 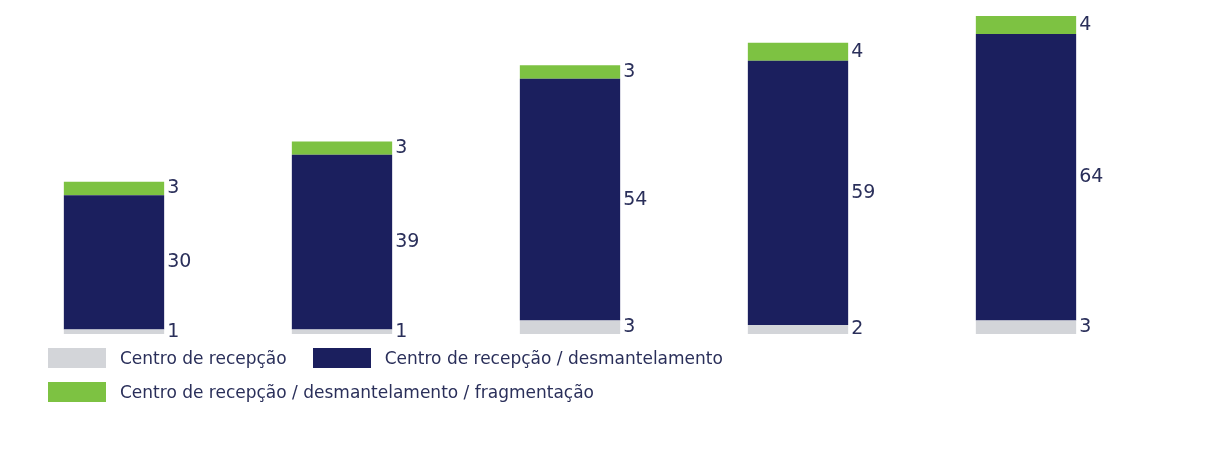 What do you see at coordinates (857, 327) in the screenshot?
I see `data-label: 2` at bounding box center [857, 327].